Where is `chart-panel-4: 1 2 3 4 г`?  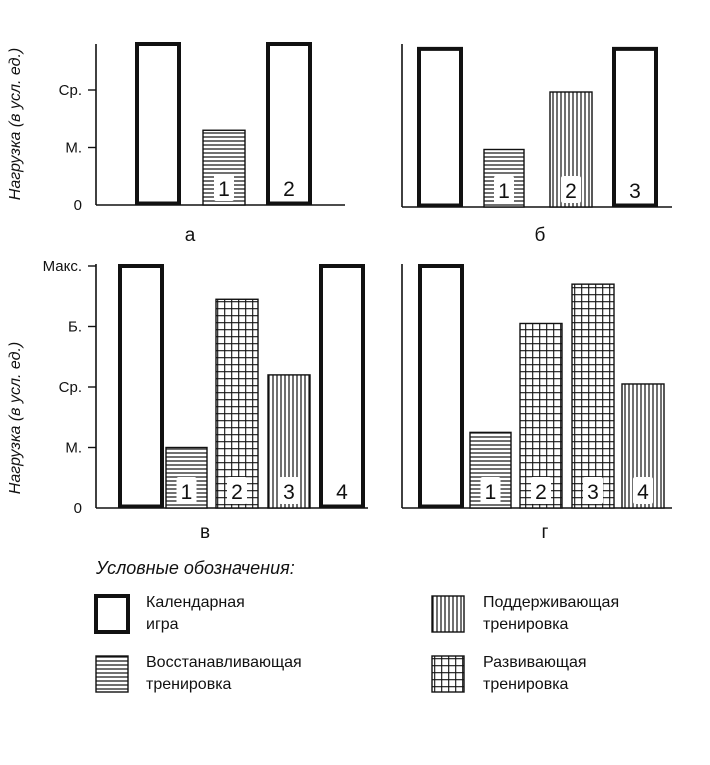 chart-panel-4: 1 2 3 4 г is located at coordinates (536, 403).